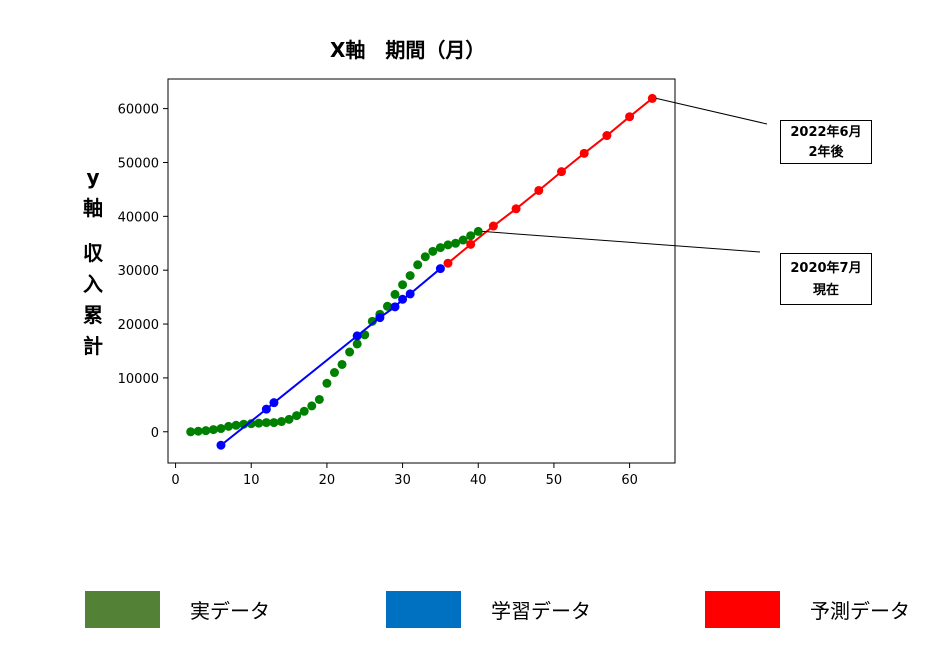  Describe the element at coordinates (93, 208) in the screenshot. I see `y-axis-label-char: 軸` at that location.